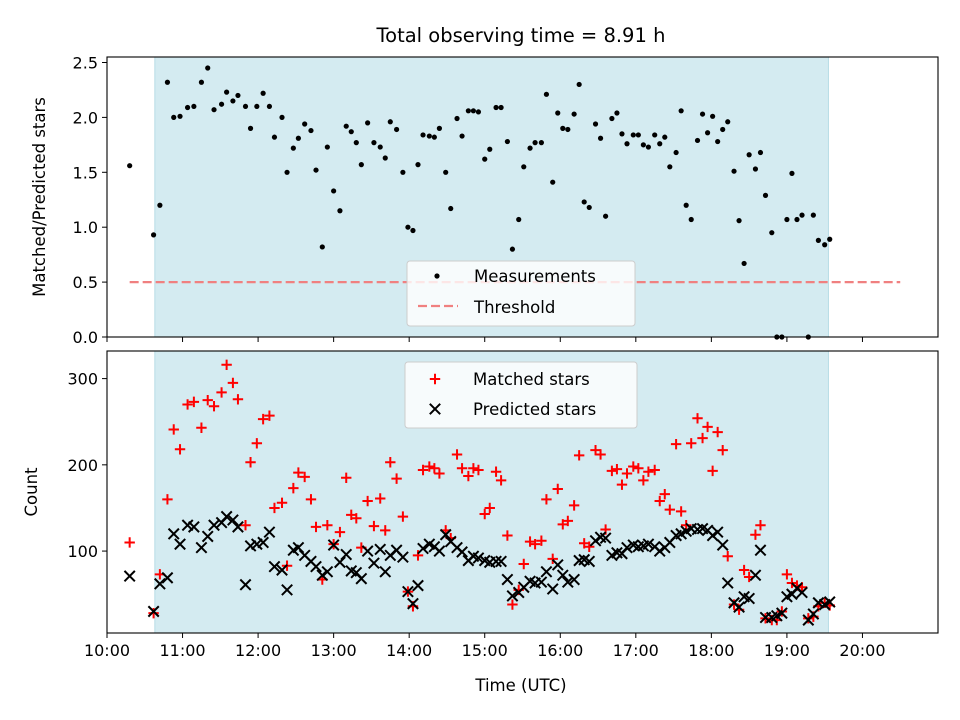  I want to click on y-tick-label: 100, so click(82, 551).